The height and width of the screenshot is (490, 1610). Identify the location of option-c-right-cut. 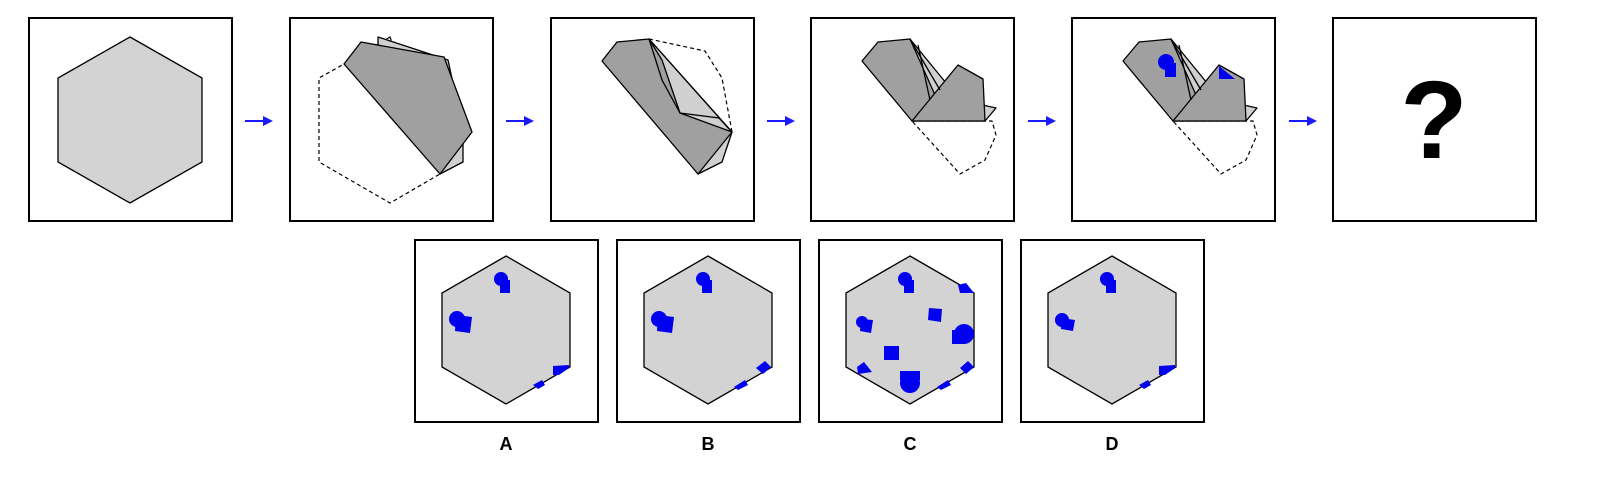
(963, 334).